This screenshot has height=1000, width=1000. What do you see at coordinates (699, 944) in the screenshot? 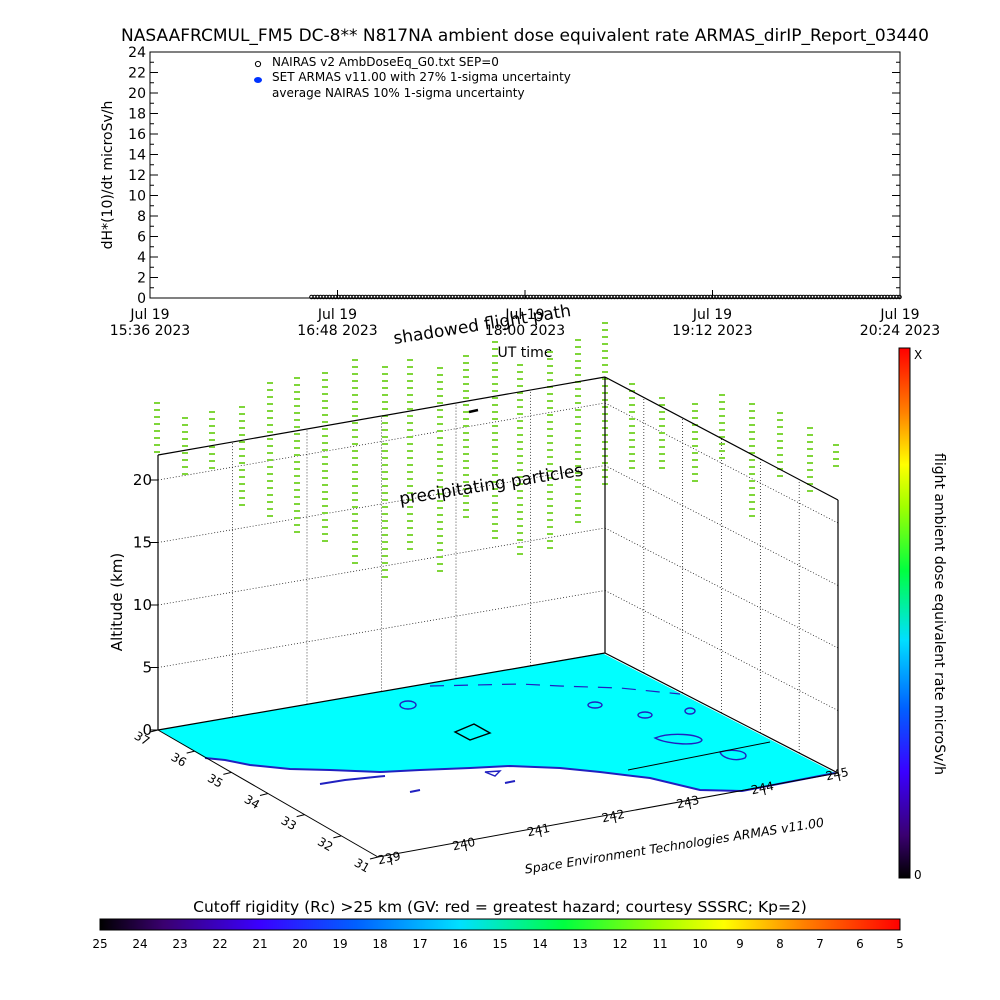
I see `rigidity-tick-label: 10` at bounding box center [699, 944].